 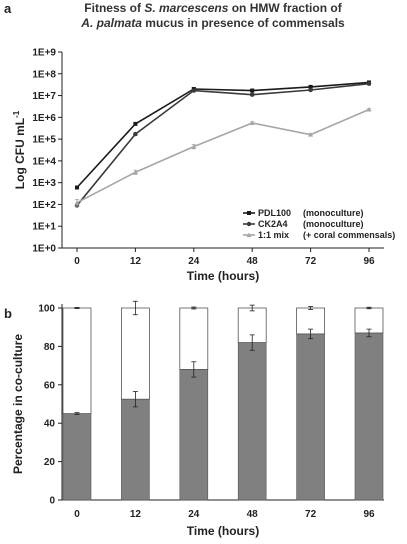 What do you see at coordinates (243, 23) in the screenshot?
I see `title-segment: mucus in presence of commensals` at bounding box center [243, 23].